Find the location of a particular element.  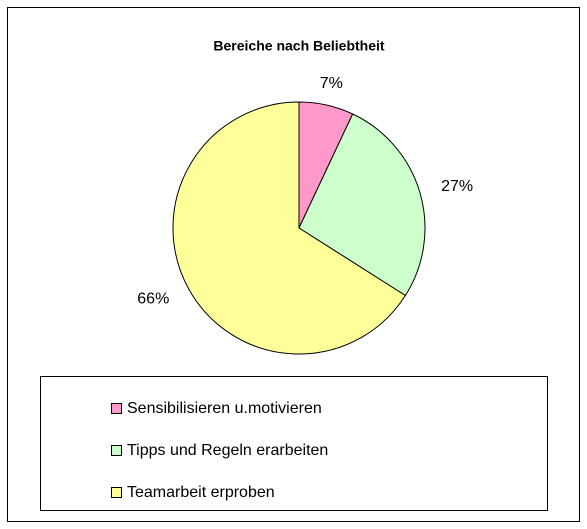

legend-label: Tipps und Regeln erarbeiten is located at coordinates (227, 450).